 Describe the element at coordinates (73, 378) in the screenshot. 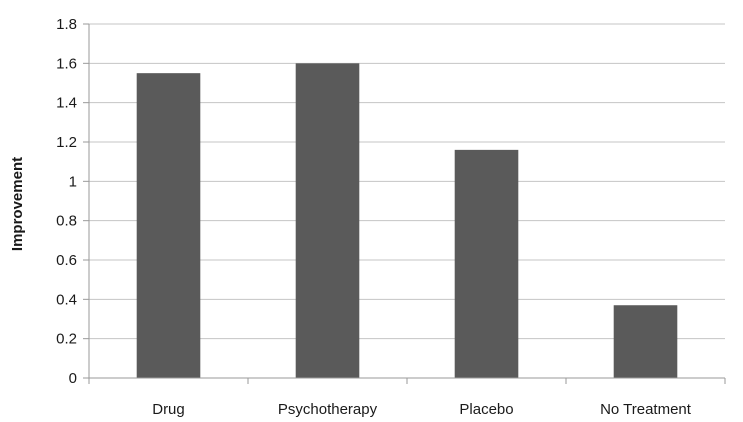

I see `y-tick-label: 0` at that location.